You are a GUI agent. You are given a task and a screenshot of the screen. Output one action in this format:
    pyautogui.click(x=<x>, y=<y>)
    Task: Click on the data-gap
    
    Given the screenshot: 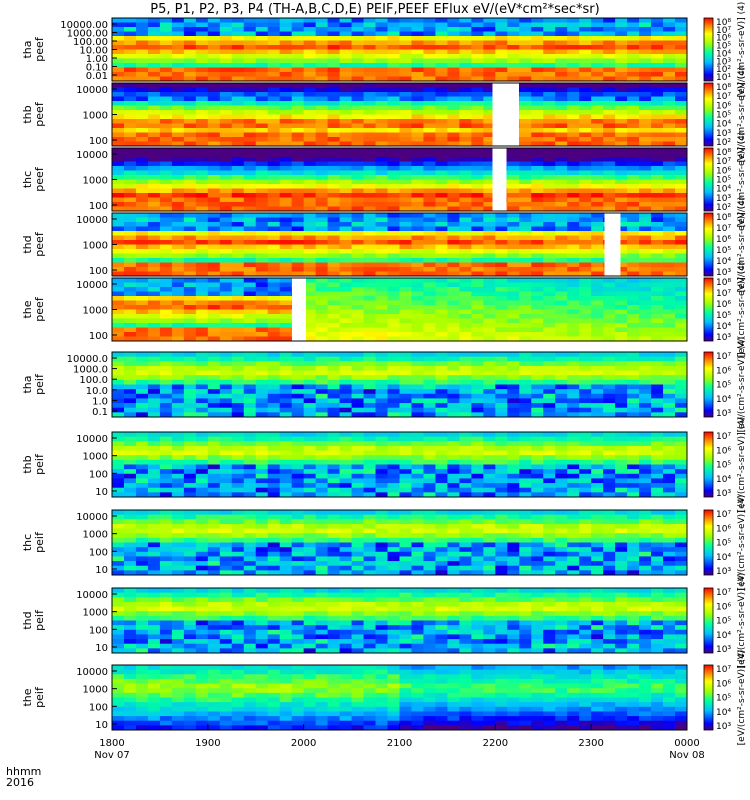 What is the action you would take?
    pyautogui.click(x=505, y=114)
    